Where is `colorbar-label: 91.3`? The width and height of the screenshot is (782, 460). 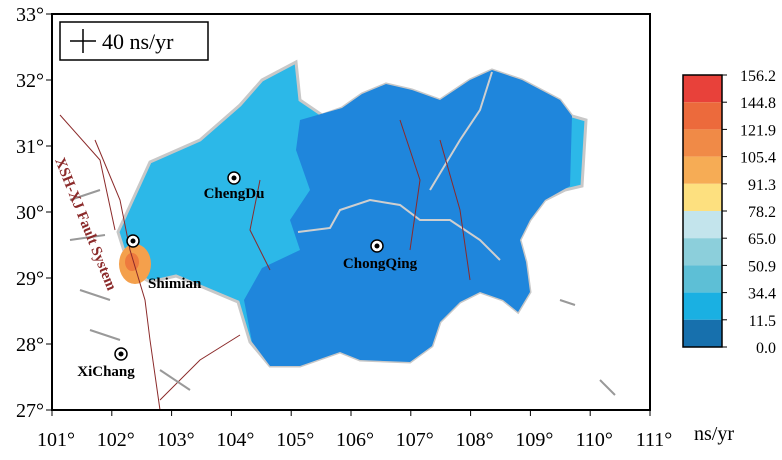 colorbar-label: 91.3 is located at coordinates (762, 185).